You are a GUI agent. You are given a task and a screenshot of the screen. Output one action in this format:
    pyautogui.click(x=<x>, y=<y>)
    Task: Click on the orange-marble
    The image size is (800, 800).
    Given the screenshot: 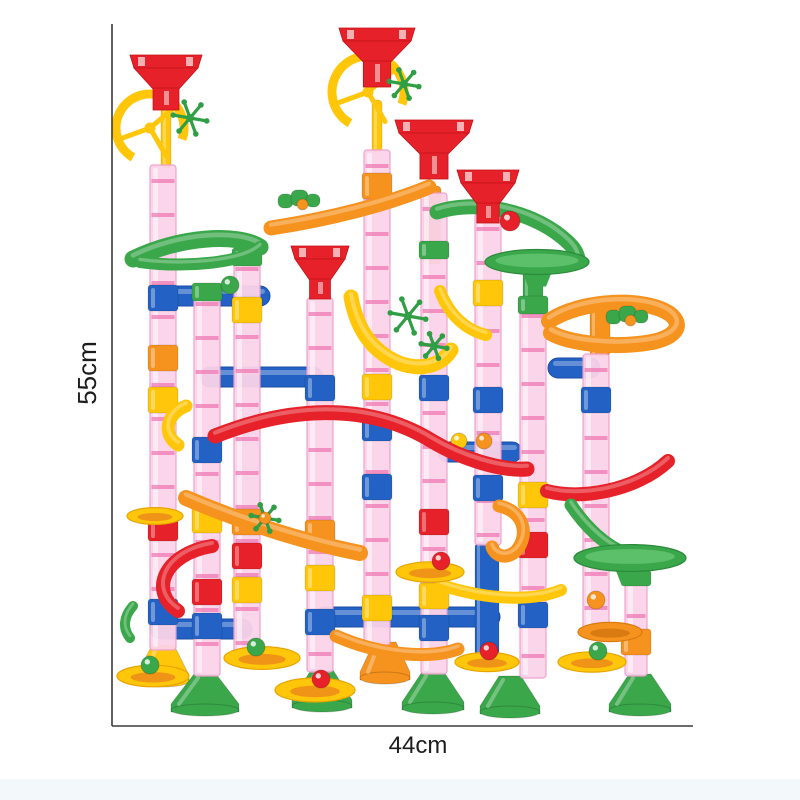 What is the action you would take?
    pyautogui.click(x=484, y=441)
    